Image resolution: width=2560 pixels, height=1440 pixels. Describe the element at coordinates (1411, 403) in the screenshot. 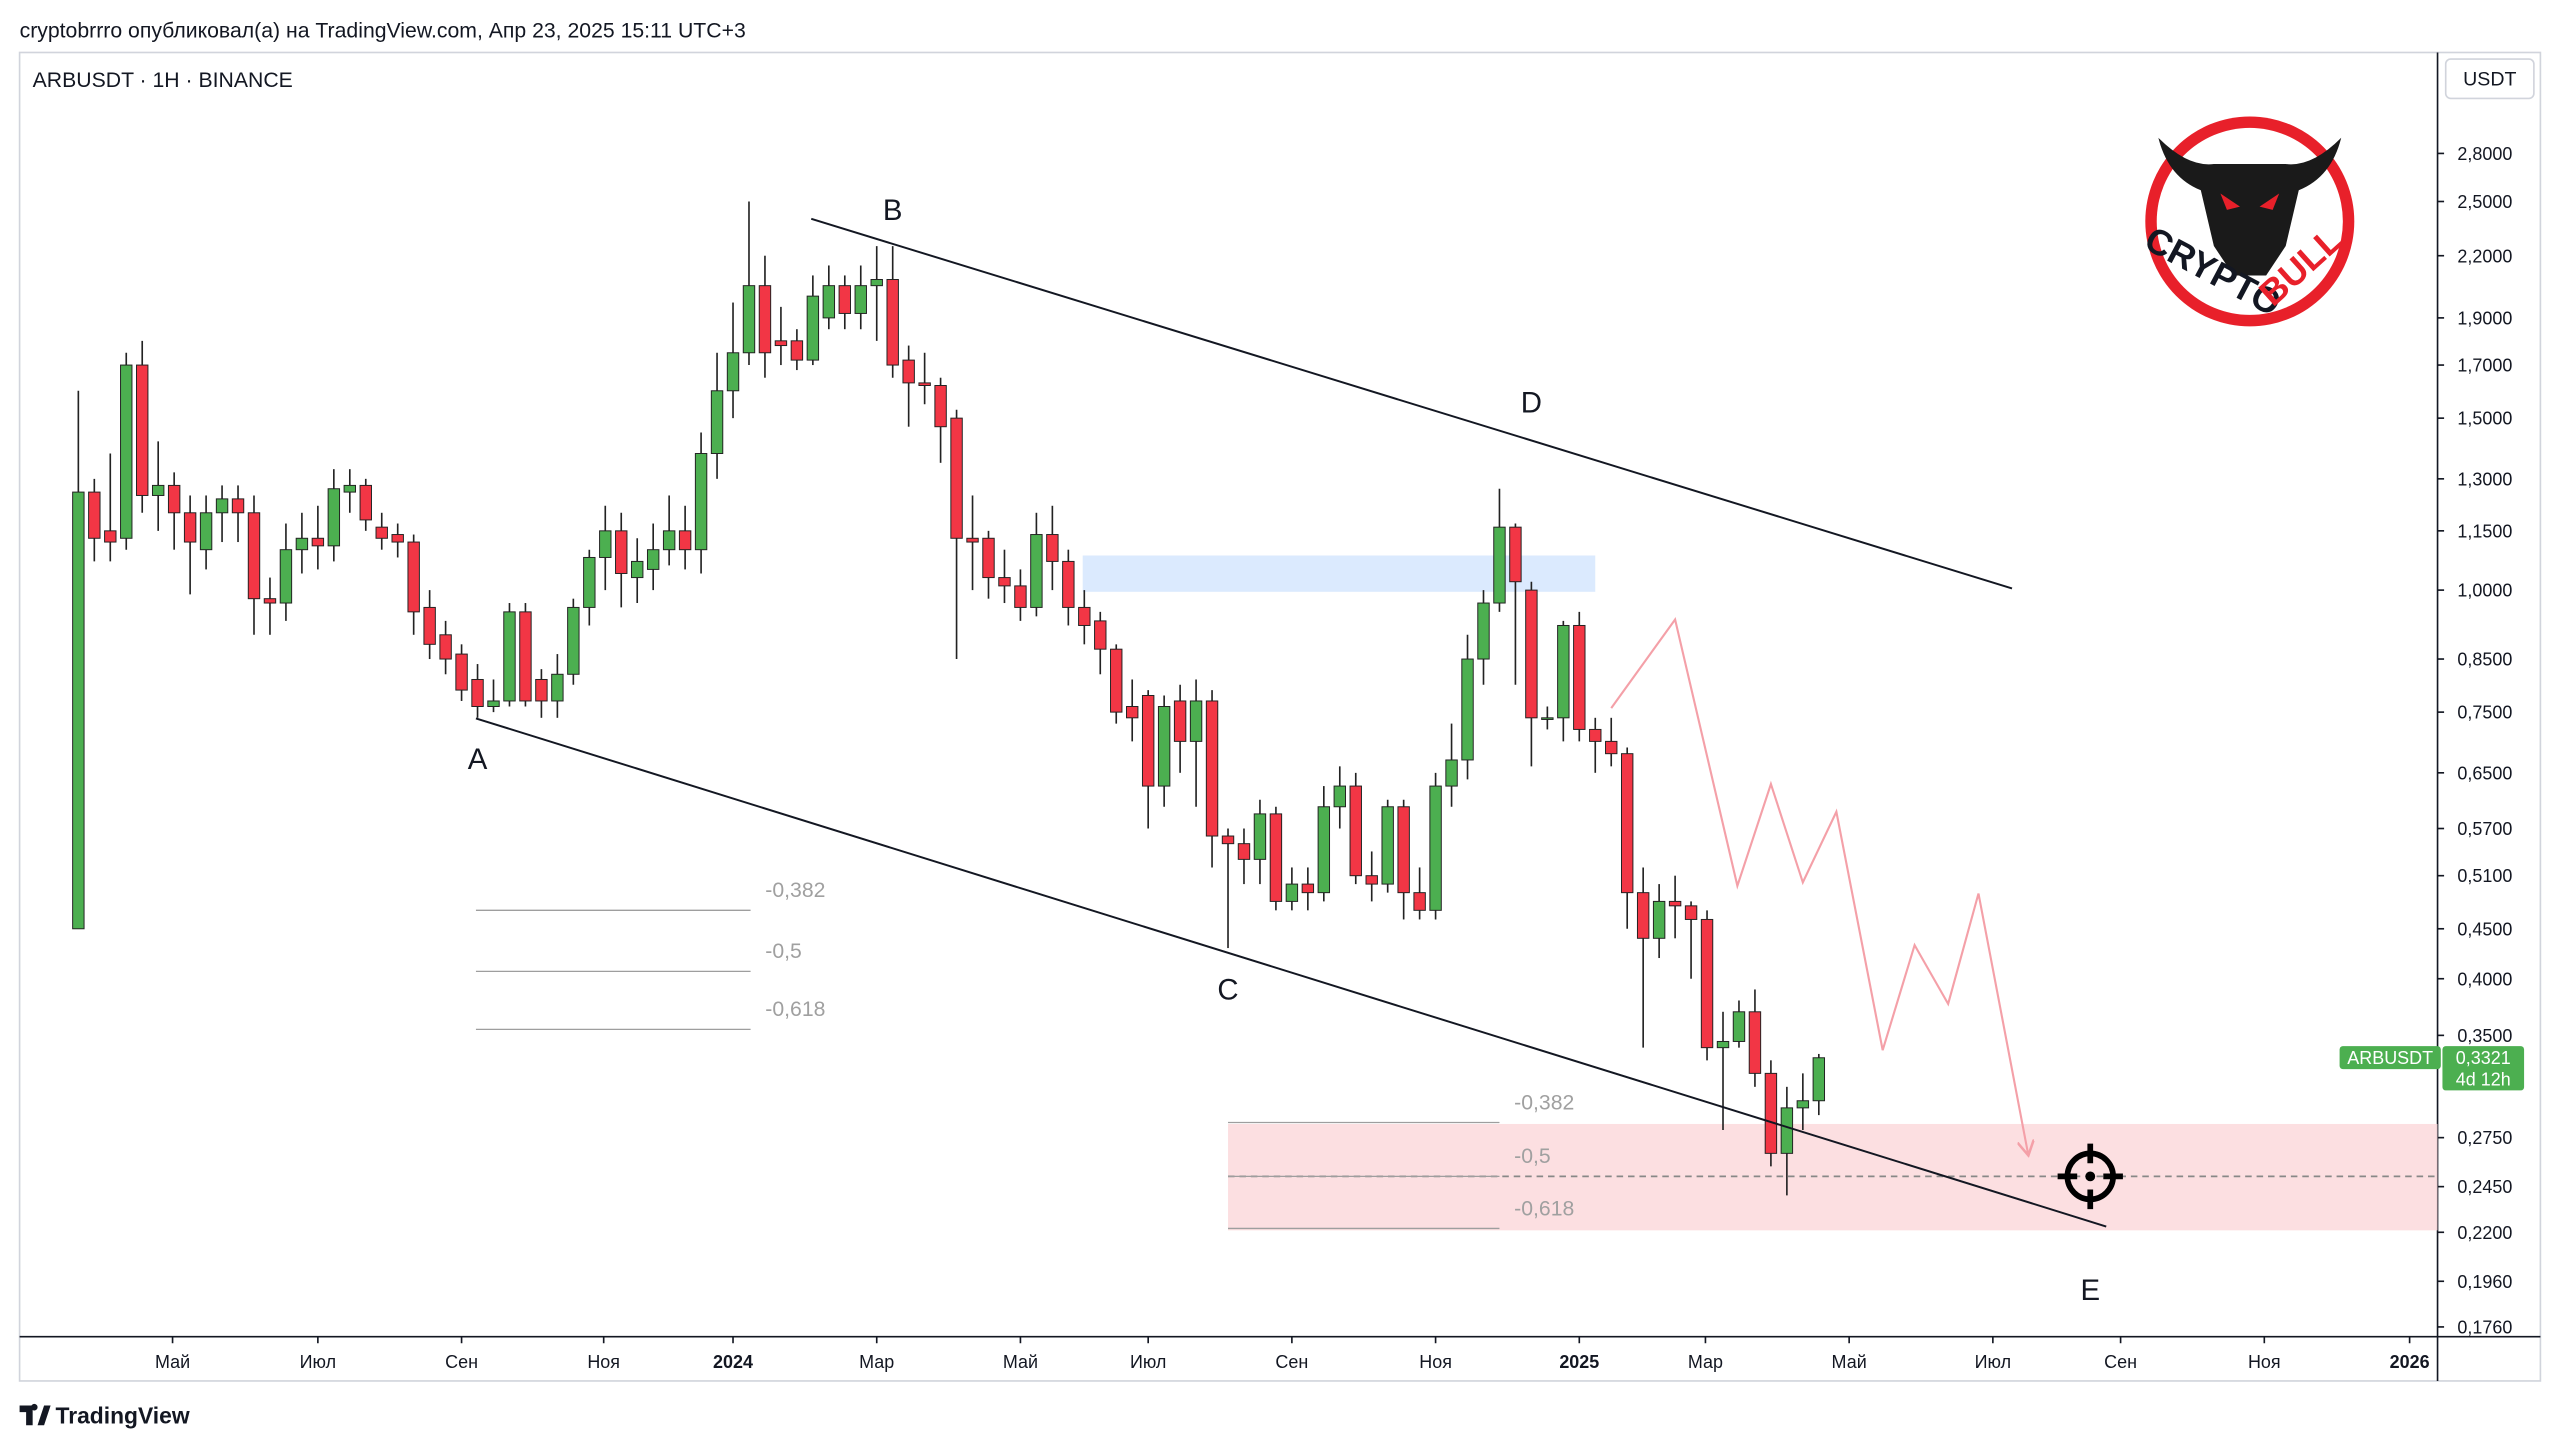

I see `trendline` at that location.